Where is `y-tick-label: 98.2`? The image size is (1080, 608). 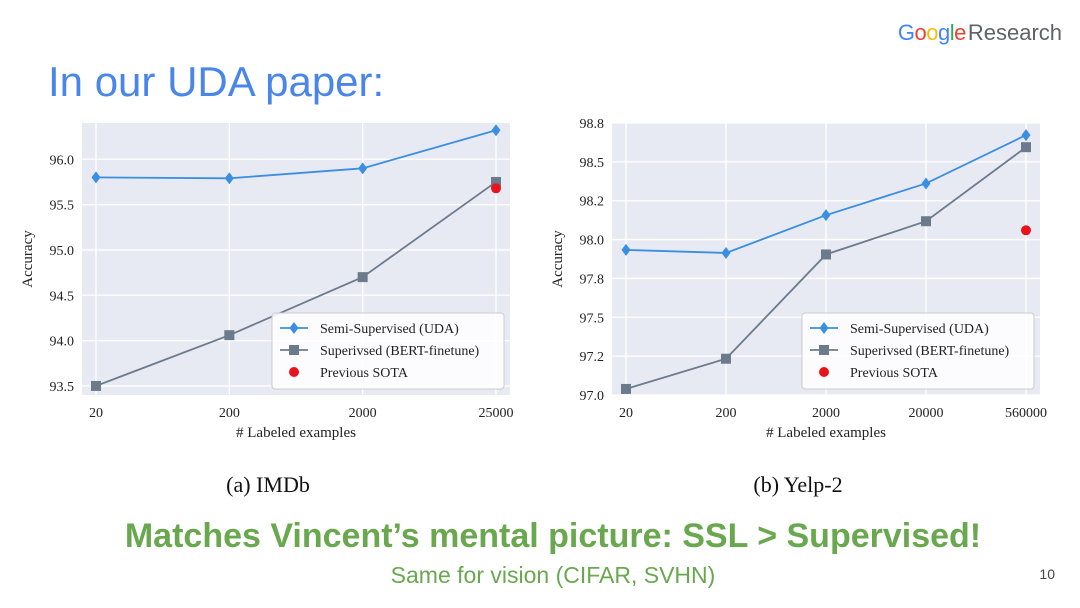
y-tick-label: 98.2 is located at coordinates (592, 202).